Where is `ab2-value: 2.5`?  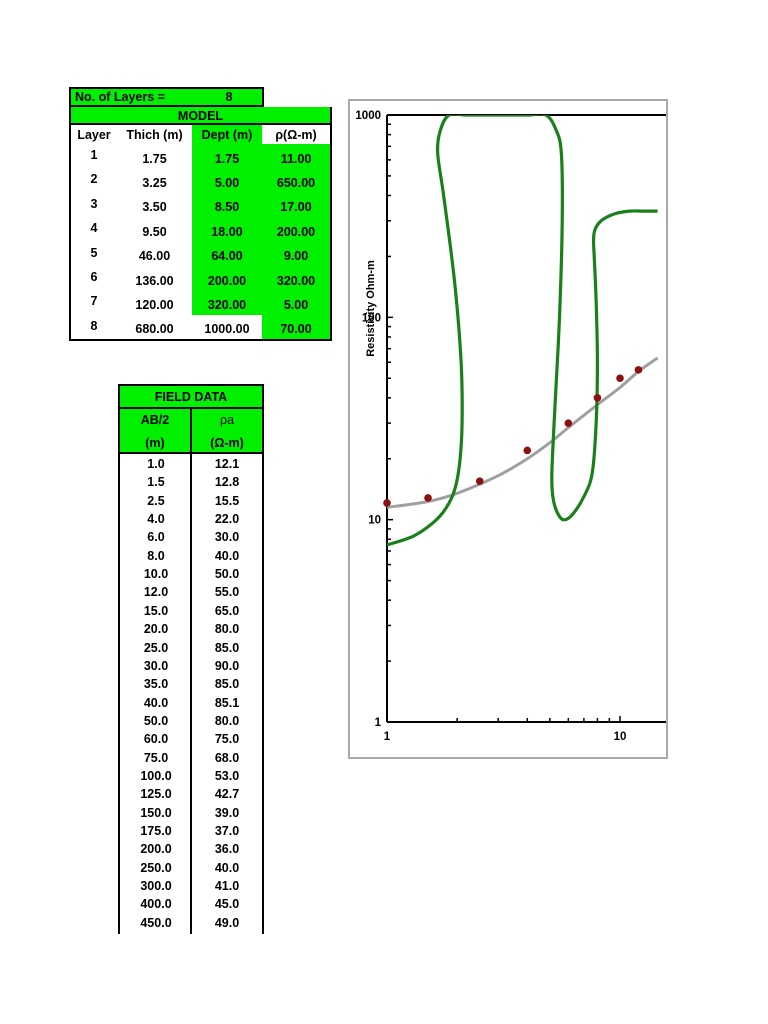 ab2-value: 2.5 is located at coordinates (156, 500).